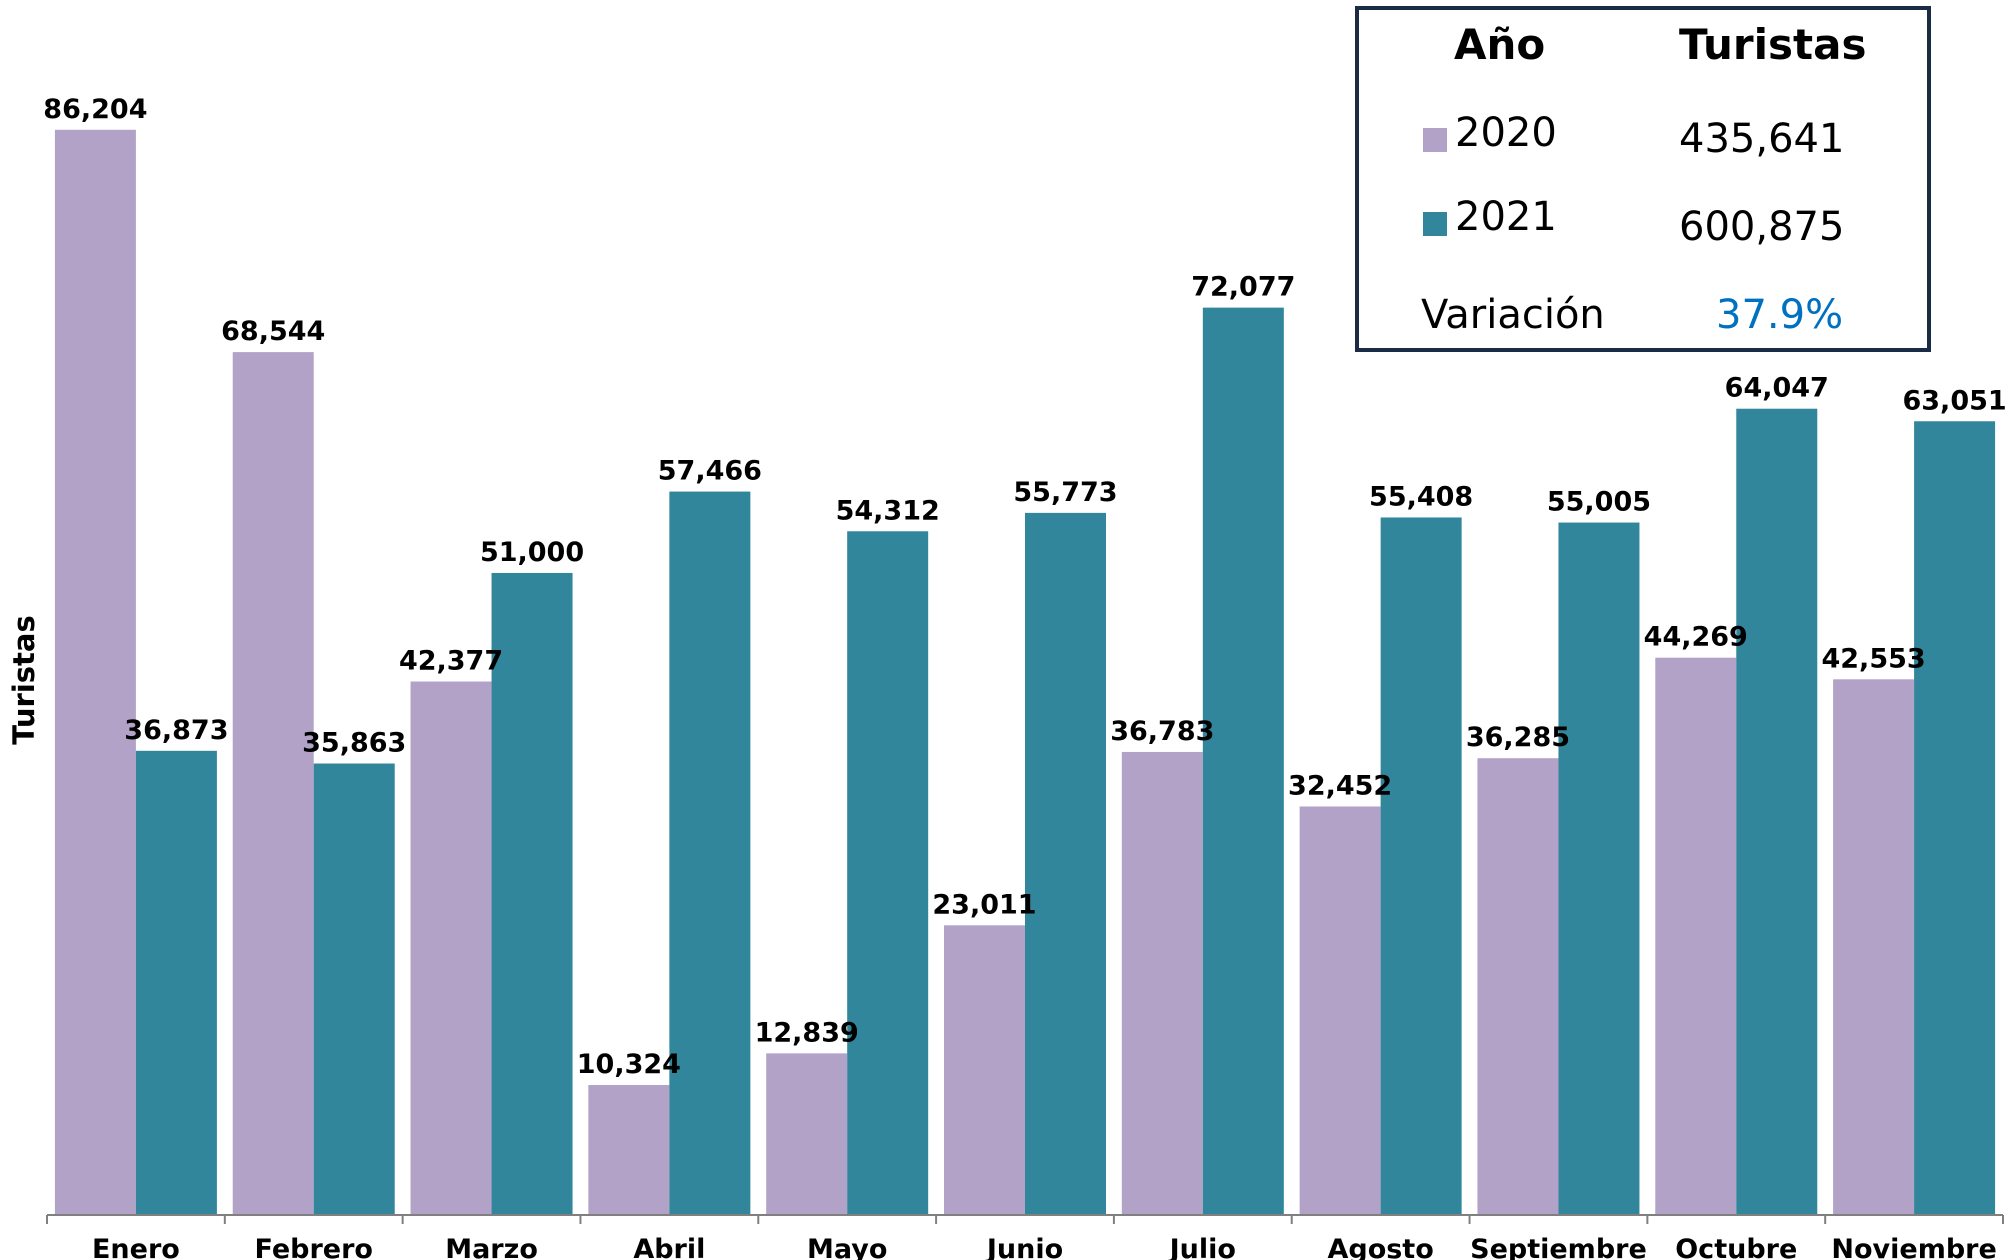 This screenshot has height=1260, width=2012. Describe the element at coordinates (1696, 936) in the screenshot. I see `bar-2020-octubre` at that location.